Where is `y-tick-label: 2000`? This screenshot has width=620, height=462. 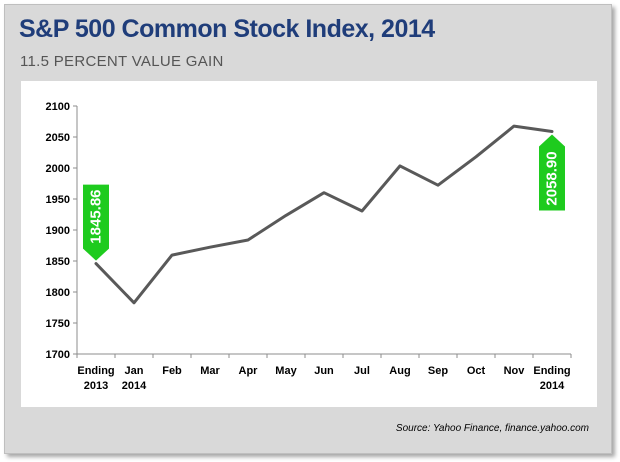 y-tick-label: 2000 is located at coordinates (58, 169).